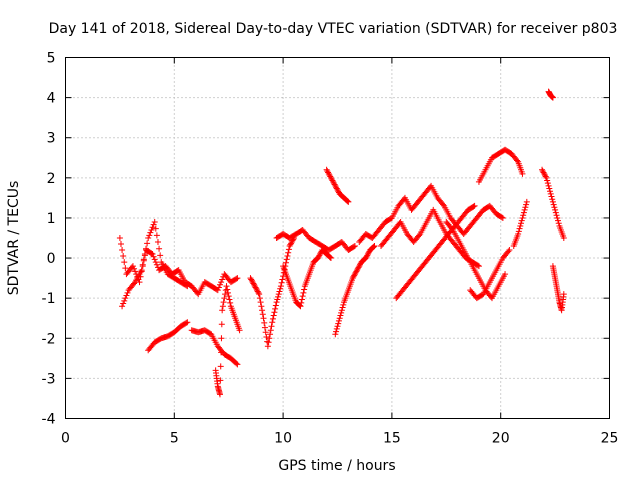  What do you see at coordinates (65, 439) in the screenshot?
I see `x-tick-label: 0` at bounding box center [65, 439].